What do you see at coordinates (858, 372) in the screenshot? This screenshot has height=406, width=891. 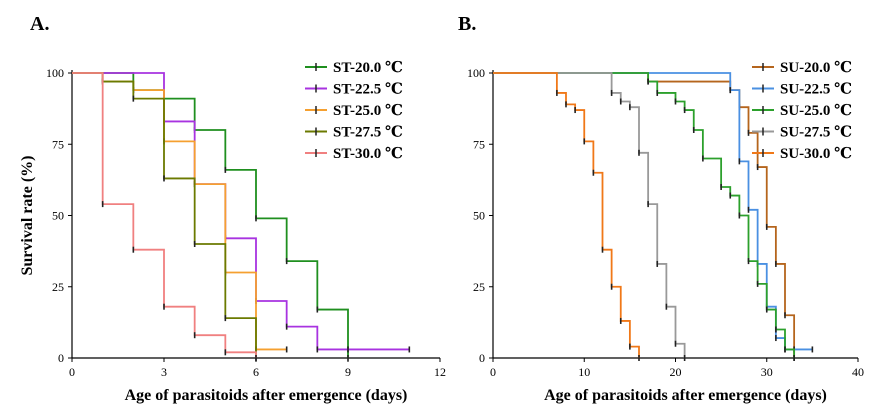 I see `x-tick-label: 40` at bounding box center [858, 372].